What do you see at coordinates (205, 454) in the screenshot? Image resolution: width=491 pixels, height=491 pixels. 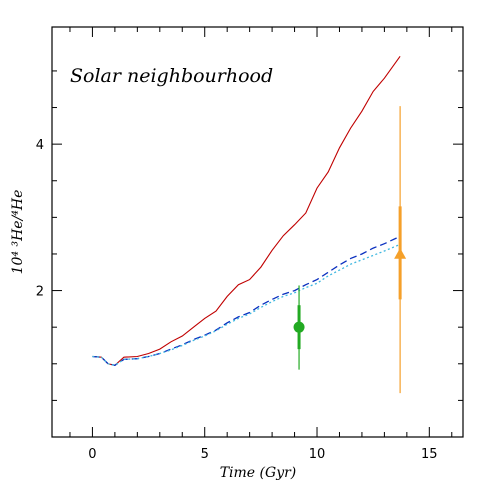 I see `x-tick-label: 5` at bounding box center [205, 454].